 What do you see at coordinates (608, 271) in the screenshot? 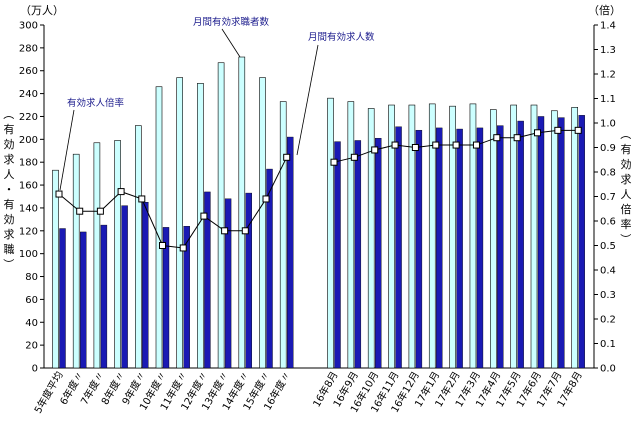
I see `right-tick-label: 0.4` at bounding box center [608, 271].